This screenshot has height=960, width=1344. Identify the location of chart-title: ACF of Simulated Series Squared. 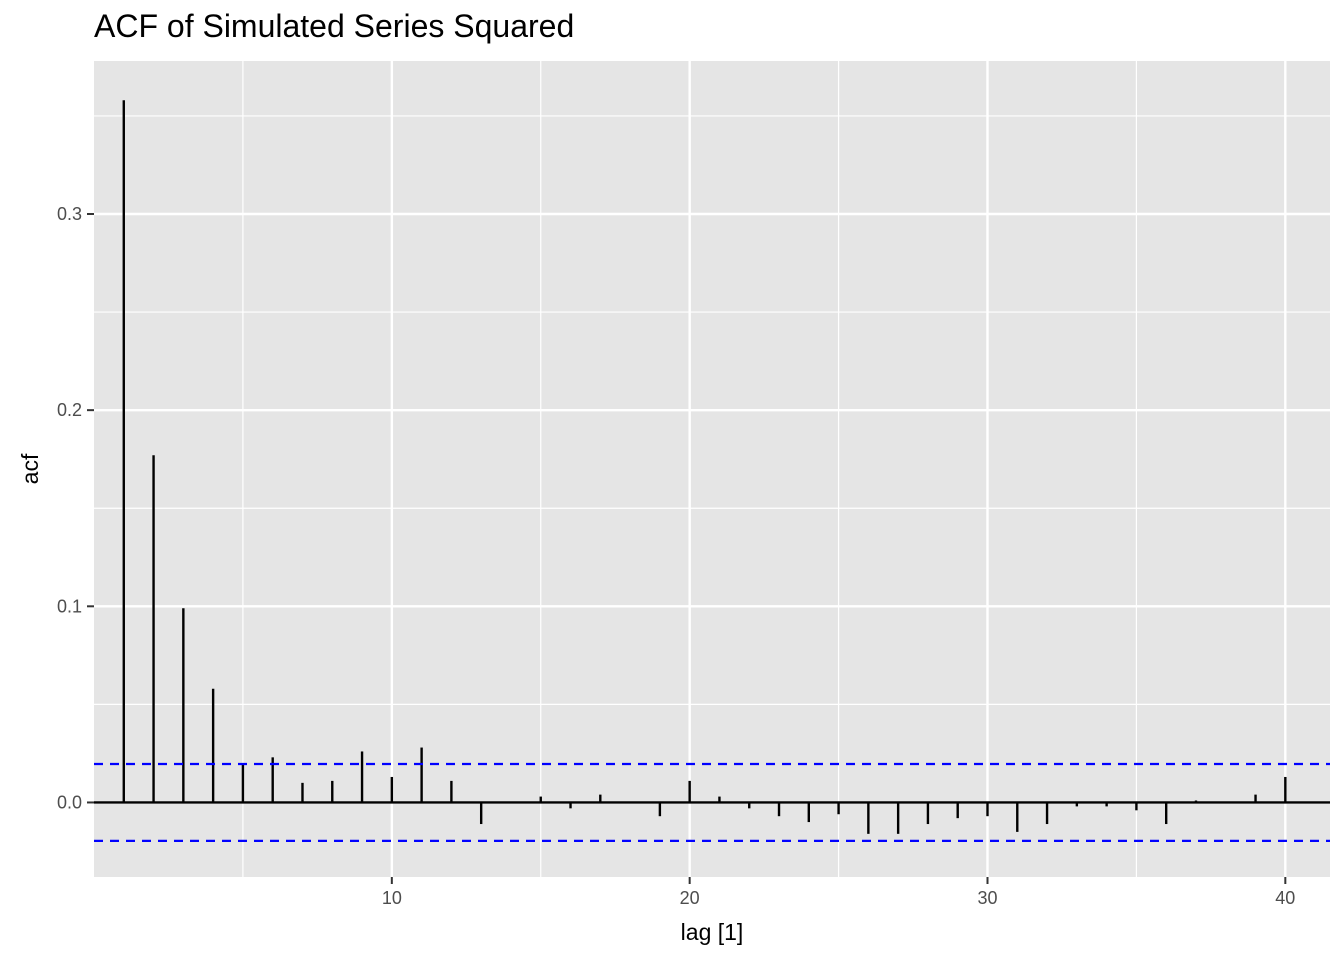
(334, 26).